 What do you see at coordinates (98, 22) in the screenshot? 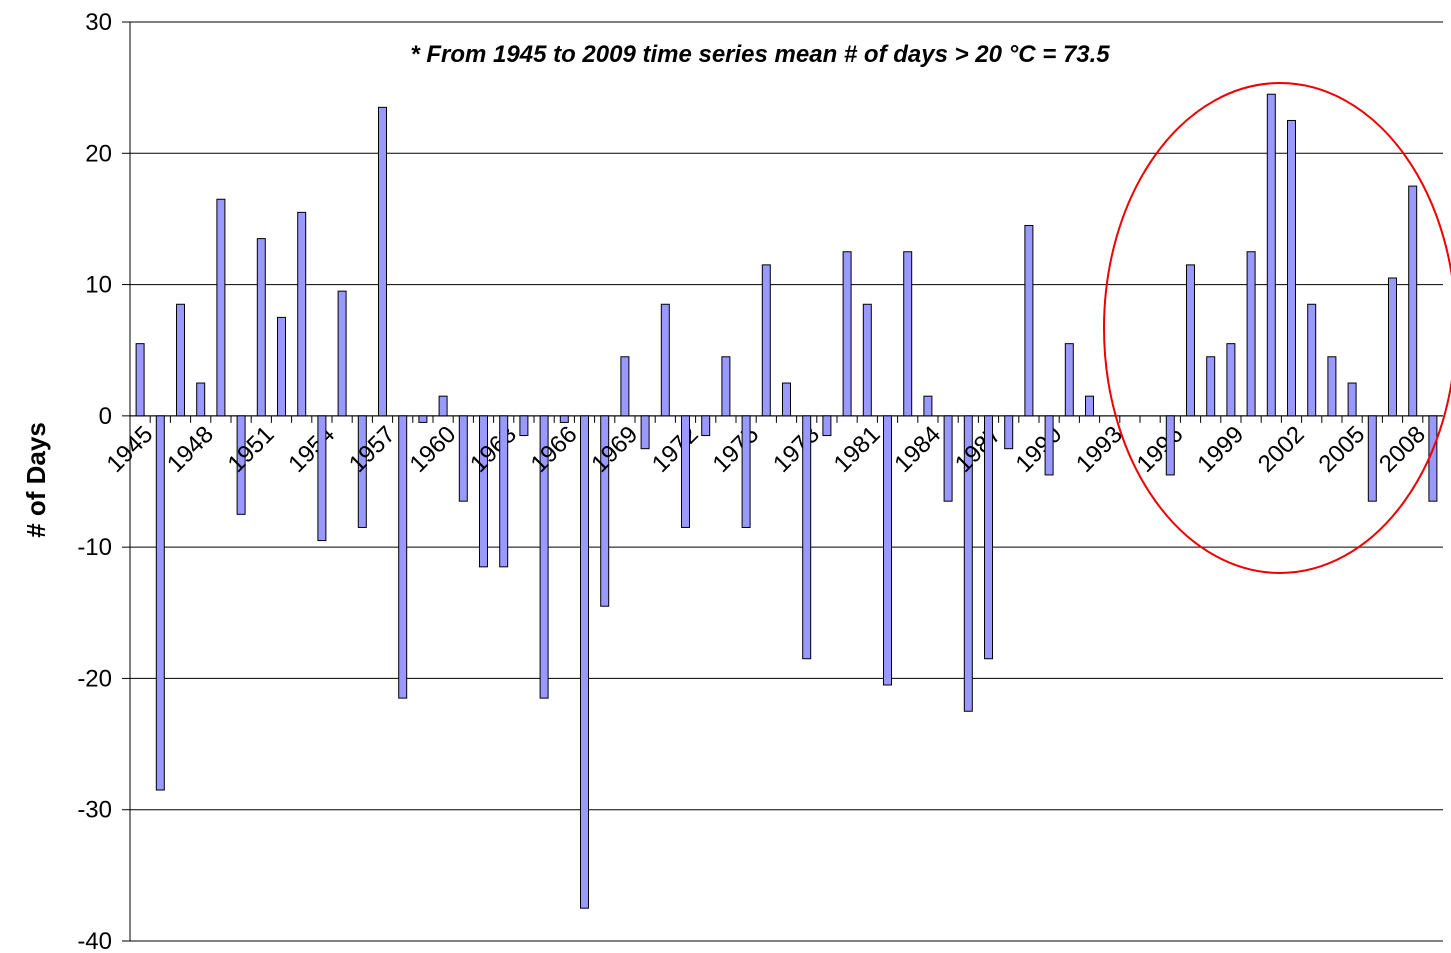
I see `y-tick-label: 30` at bounding box center [98, 22].